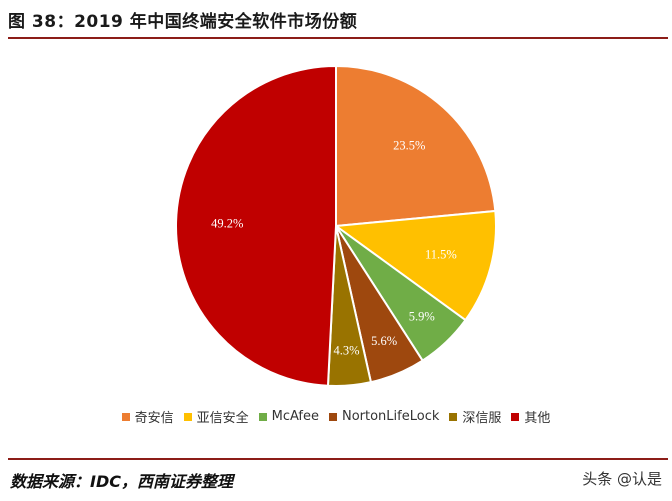 This screenshot has width=672, height=501. I want to click on legend-item-3: NortonLifeLock, so click(384, 416).